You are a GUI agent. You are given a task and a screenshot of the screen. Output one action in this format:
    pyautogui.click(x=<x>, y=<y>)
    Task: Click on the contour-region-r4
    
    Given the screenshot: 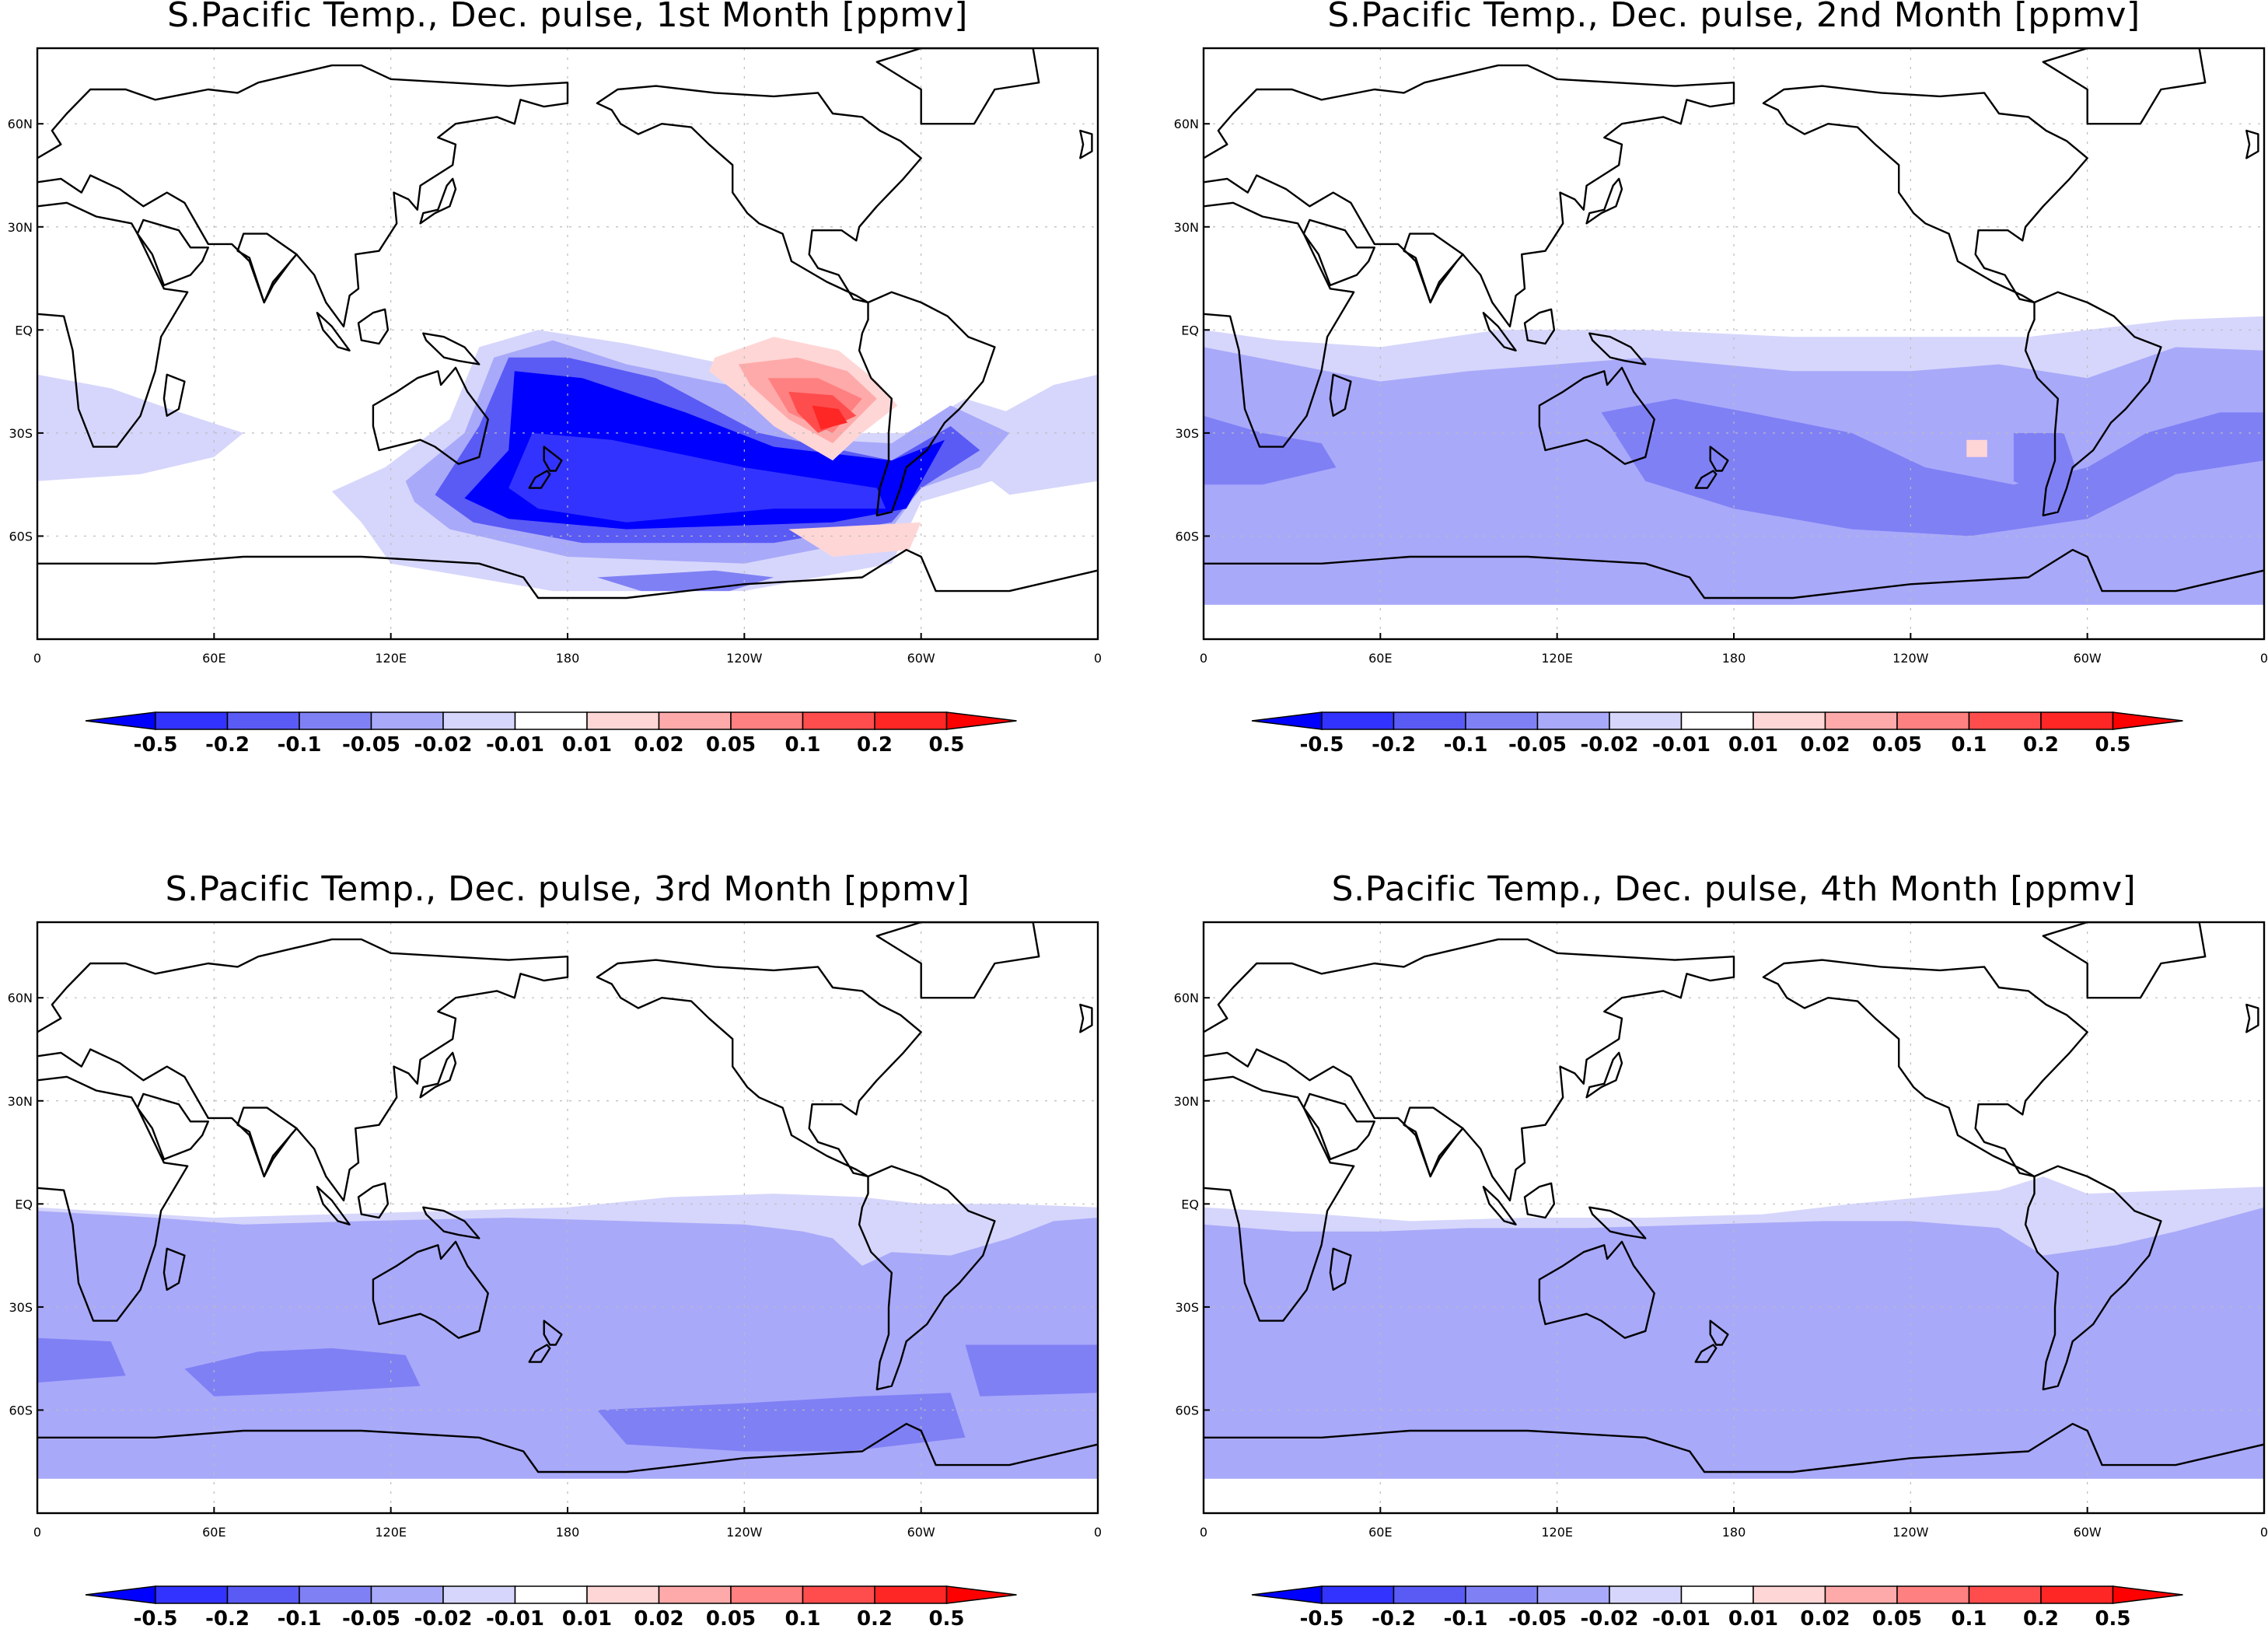 What is the action you would take?
    pyautogui.click(x=829, y=417)
    